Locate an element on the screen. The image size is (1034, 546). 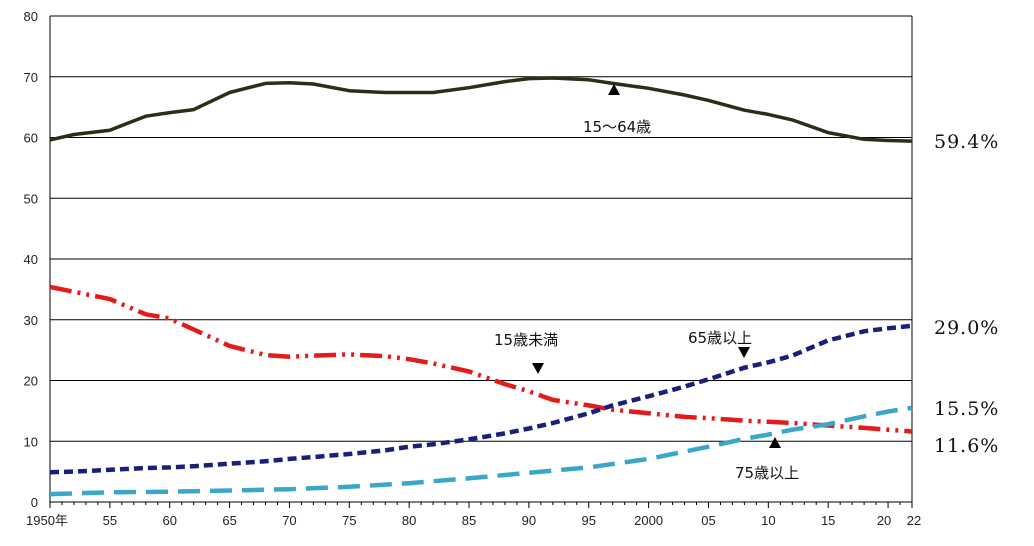
end-label-2: 29.0% is located at coordinates (966, 328).